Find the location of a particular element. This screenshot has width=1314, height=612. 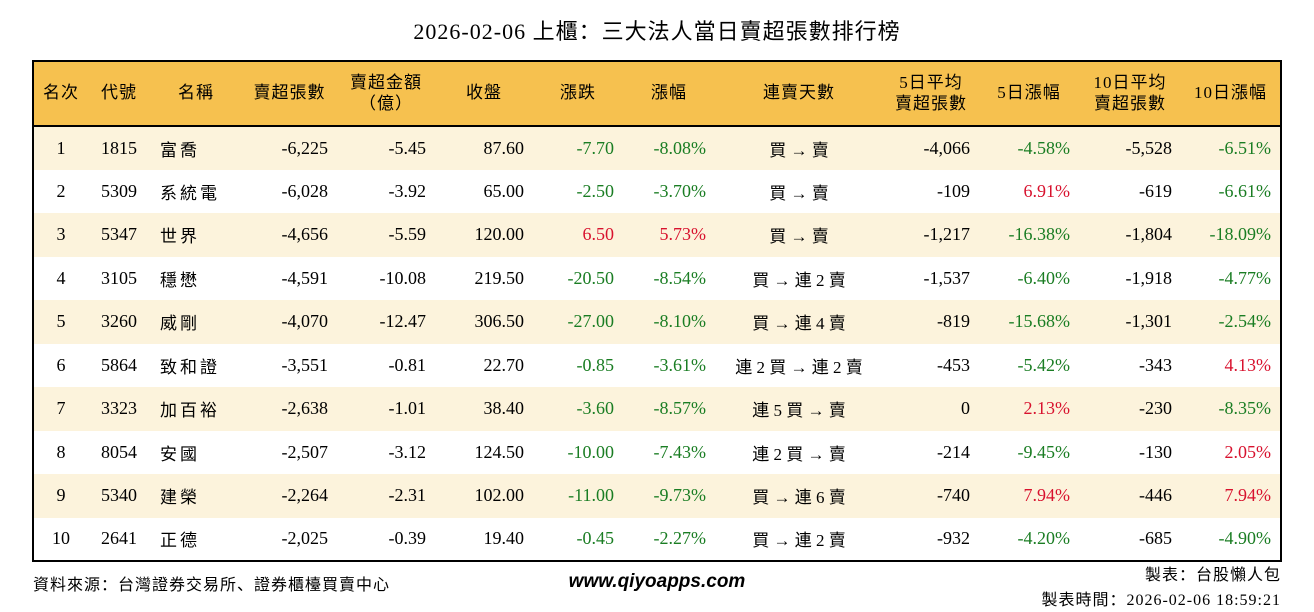

cell-net-sell-amount: -2.31 is located at coordinates (407, 495).